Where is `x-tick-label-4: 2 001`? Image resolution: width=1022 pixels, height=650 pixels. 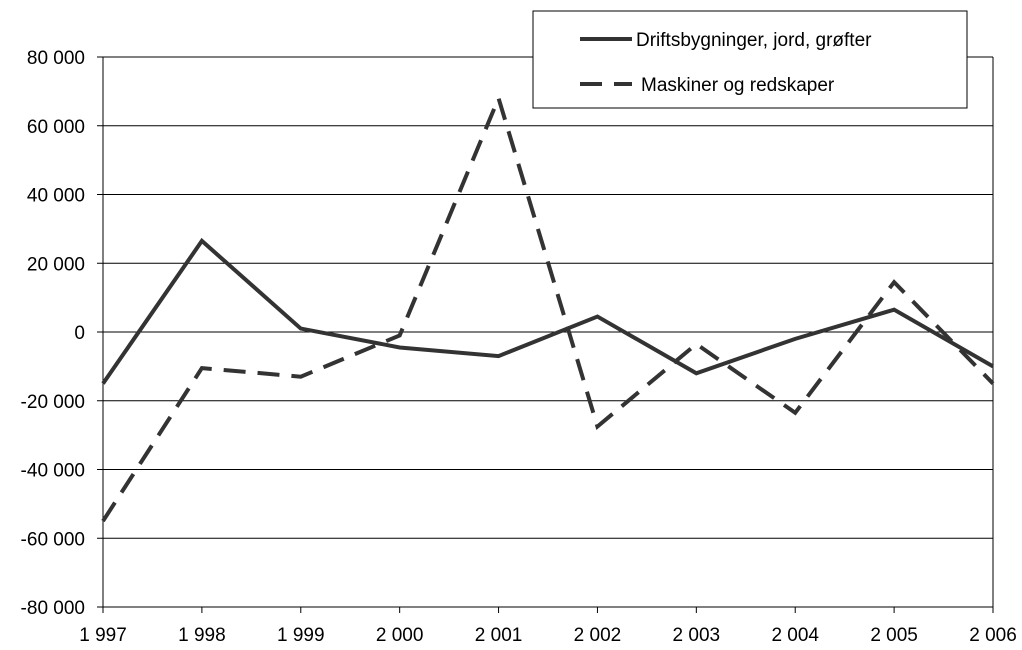 x-tick-label-4: 2 001 is located at coordinates (499, 635).